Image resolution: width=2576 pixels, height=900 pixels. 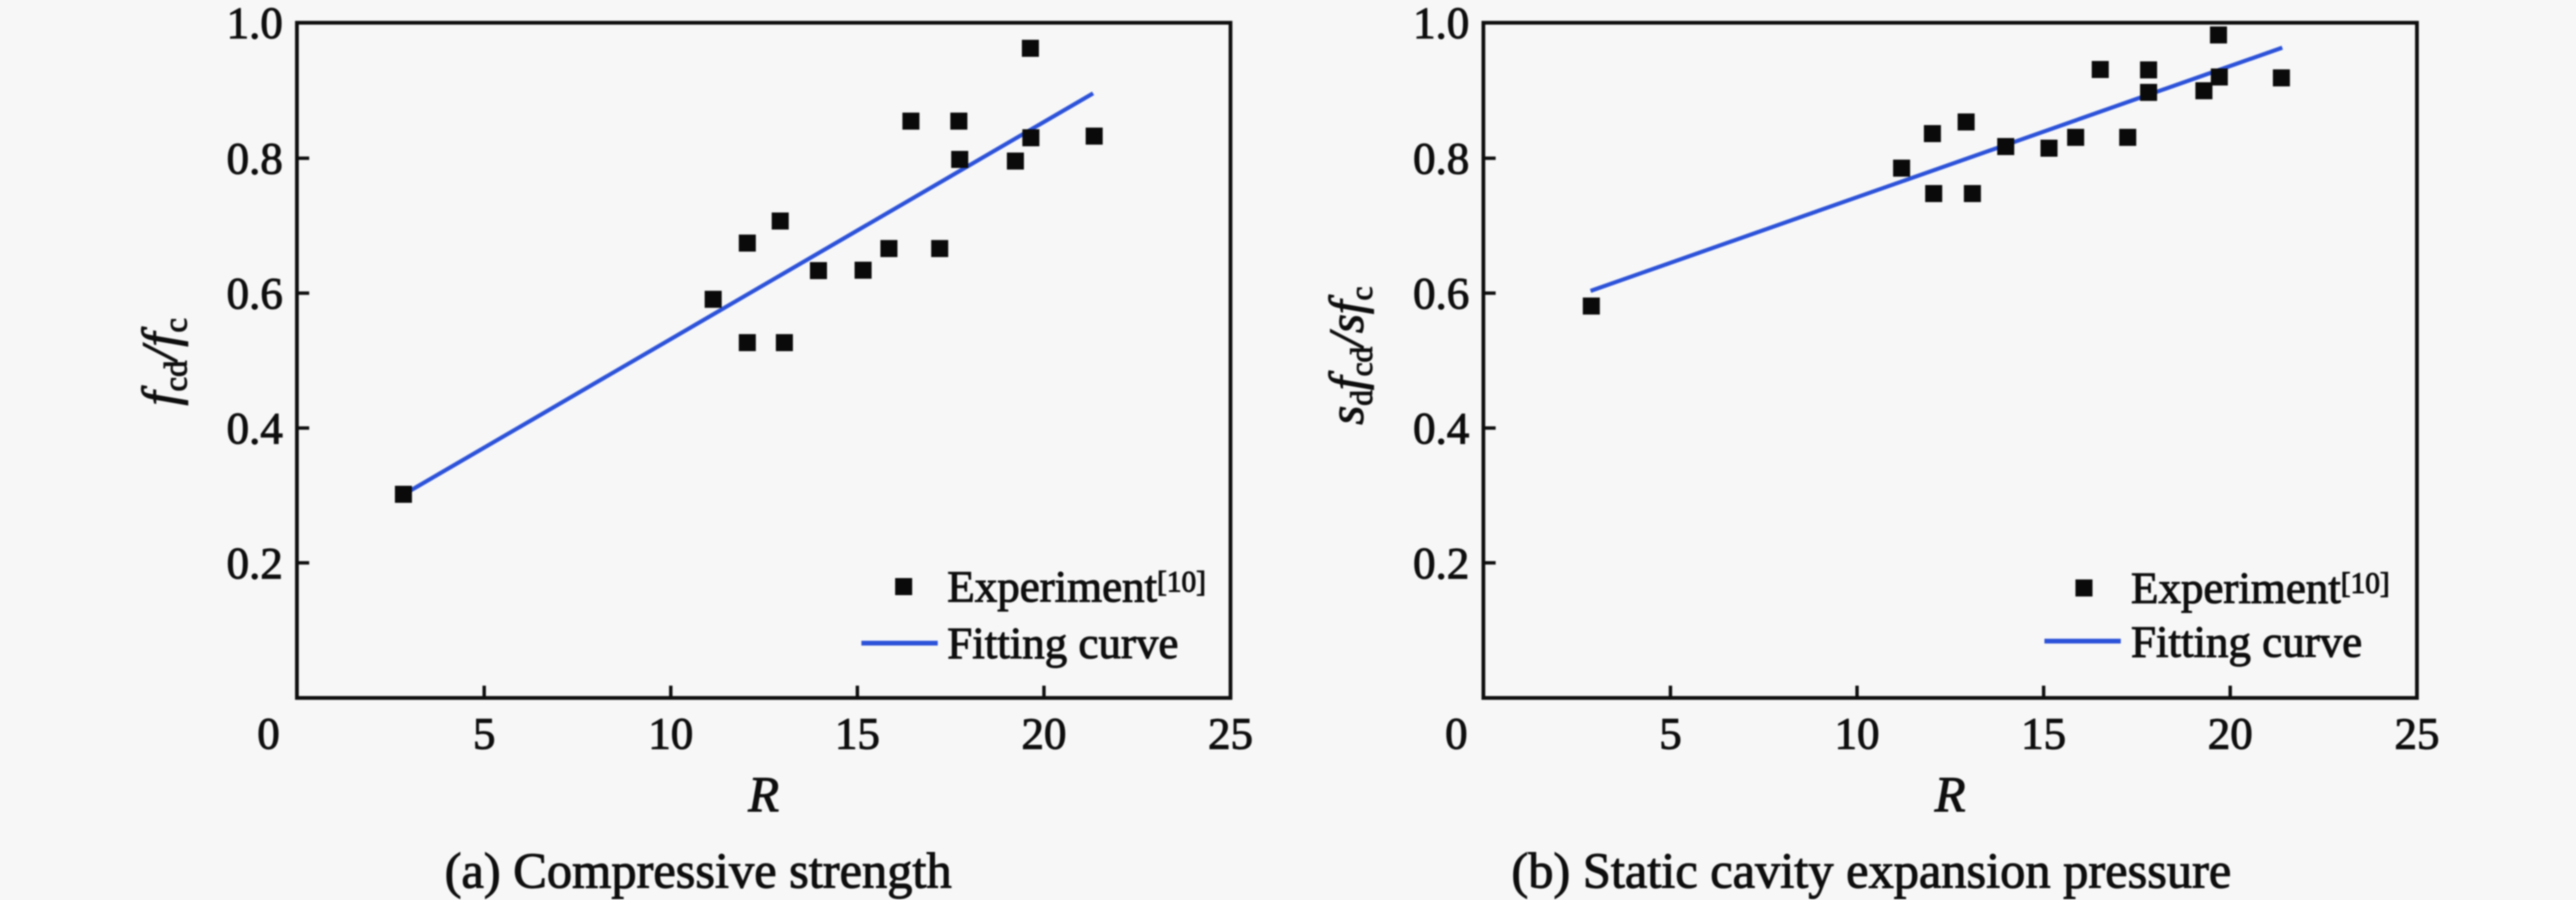 What do you see at coordinates (1349, 356) in the screenshot?
I see `svg-text: sdfcd/sfc` at bounding box center [1349, 356].